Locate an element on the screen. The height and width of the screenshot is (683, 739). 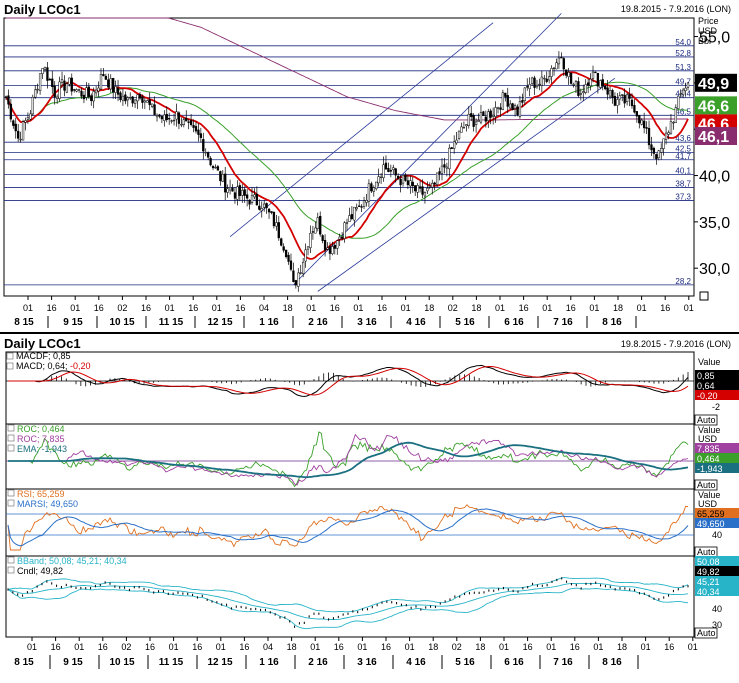
axis-unit-label: Bbl is located at coordinates (704, 41).